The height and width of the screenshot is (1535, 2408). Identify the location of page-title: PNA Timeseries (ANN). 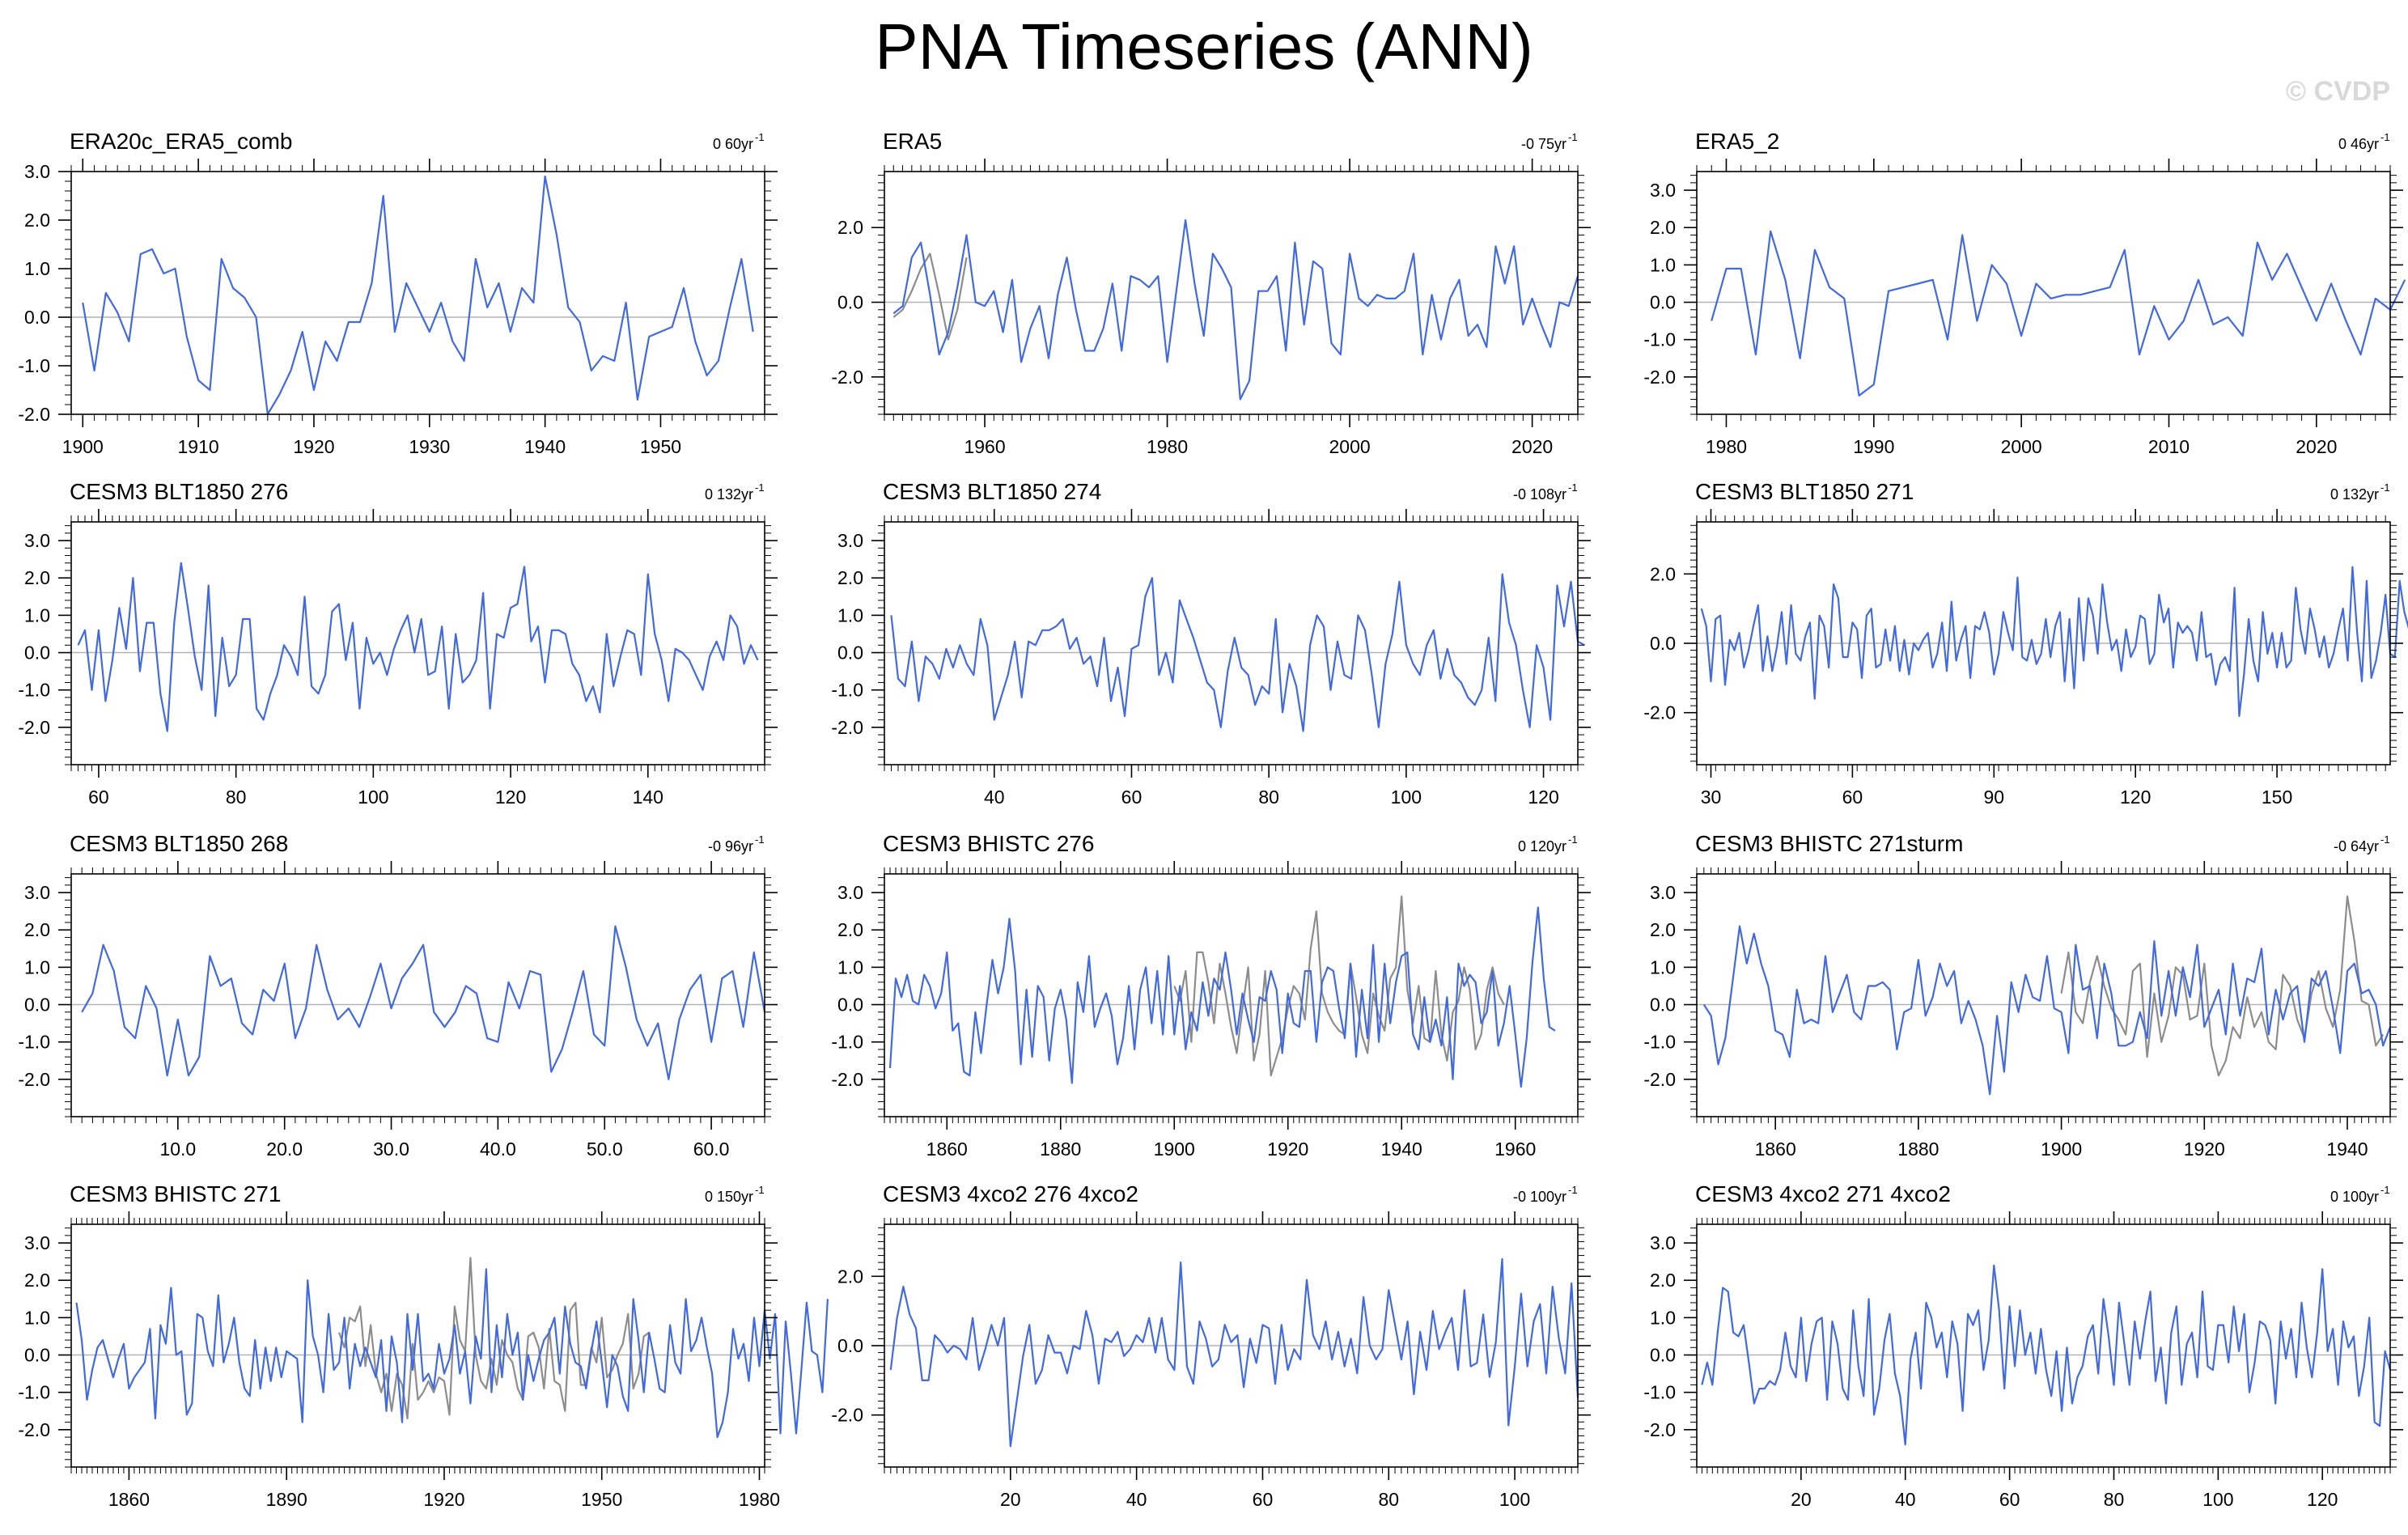
(1204, 47).